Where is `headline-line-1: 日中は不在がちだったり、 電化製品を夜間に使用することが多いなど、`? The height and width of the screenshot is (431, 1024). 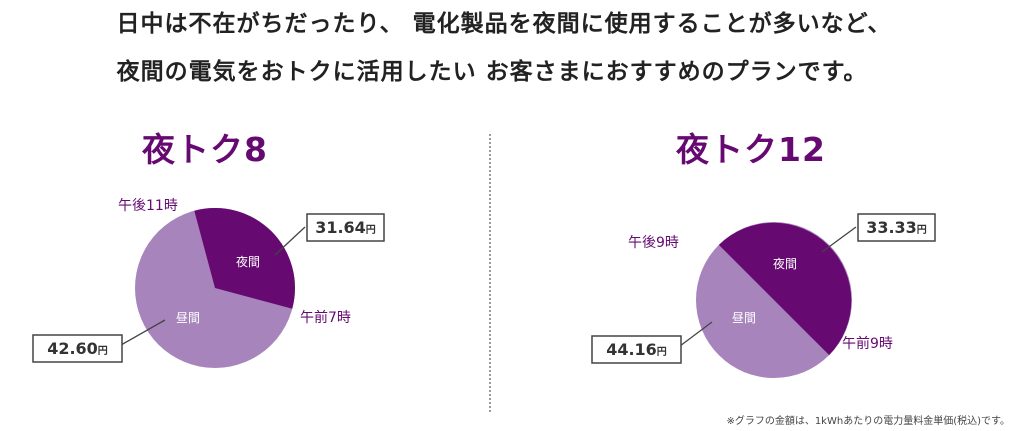
headline-line-1: 日中は不在がちだったり、 電化製品を夜間に使用することが多いなど、 is located at coordinates (504, 24).